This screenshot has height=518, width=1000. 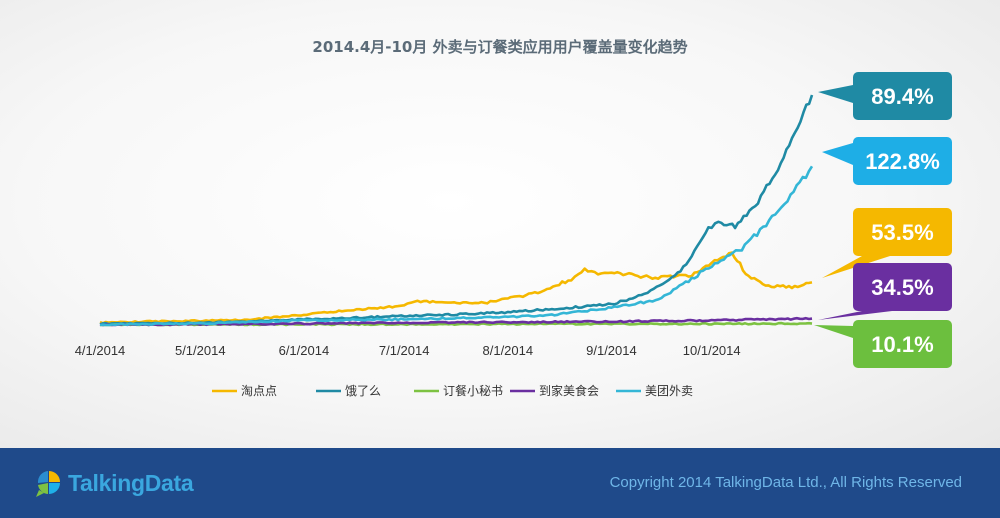 What do you see at coordinates (611, 350) in the screenshot?
I see `x-tick-label: 9/1/2014` at bounding box center [611, 350].